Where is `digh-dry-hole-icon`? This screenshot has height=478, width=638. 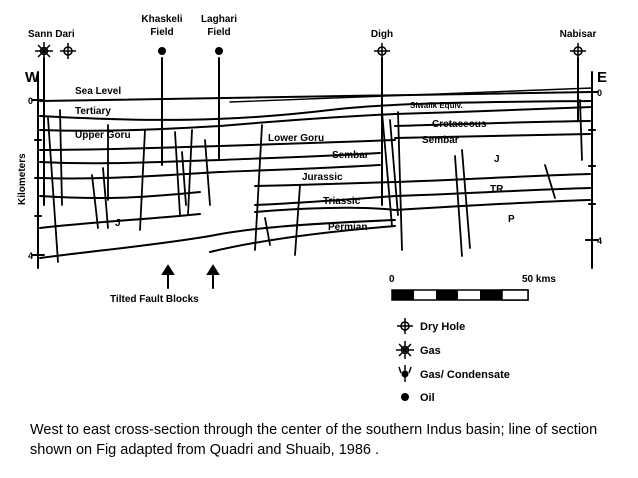
digh-dry-hole-icon is located at coordinates (382, 51).